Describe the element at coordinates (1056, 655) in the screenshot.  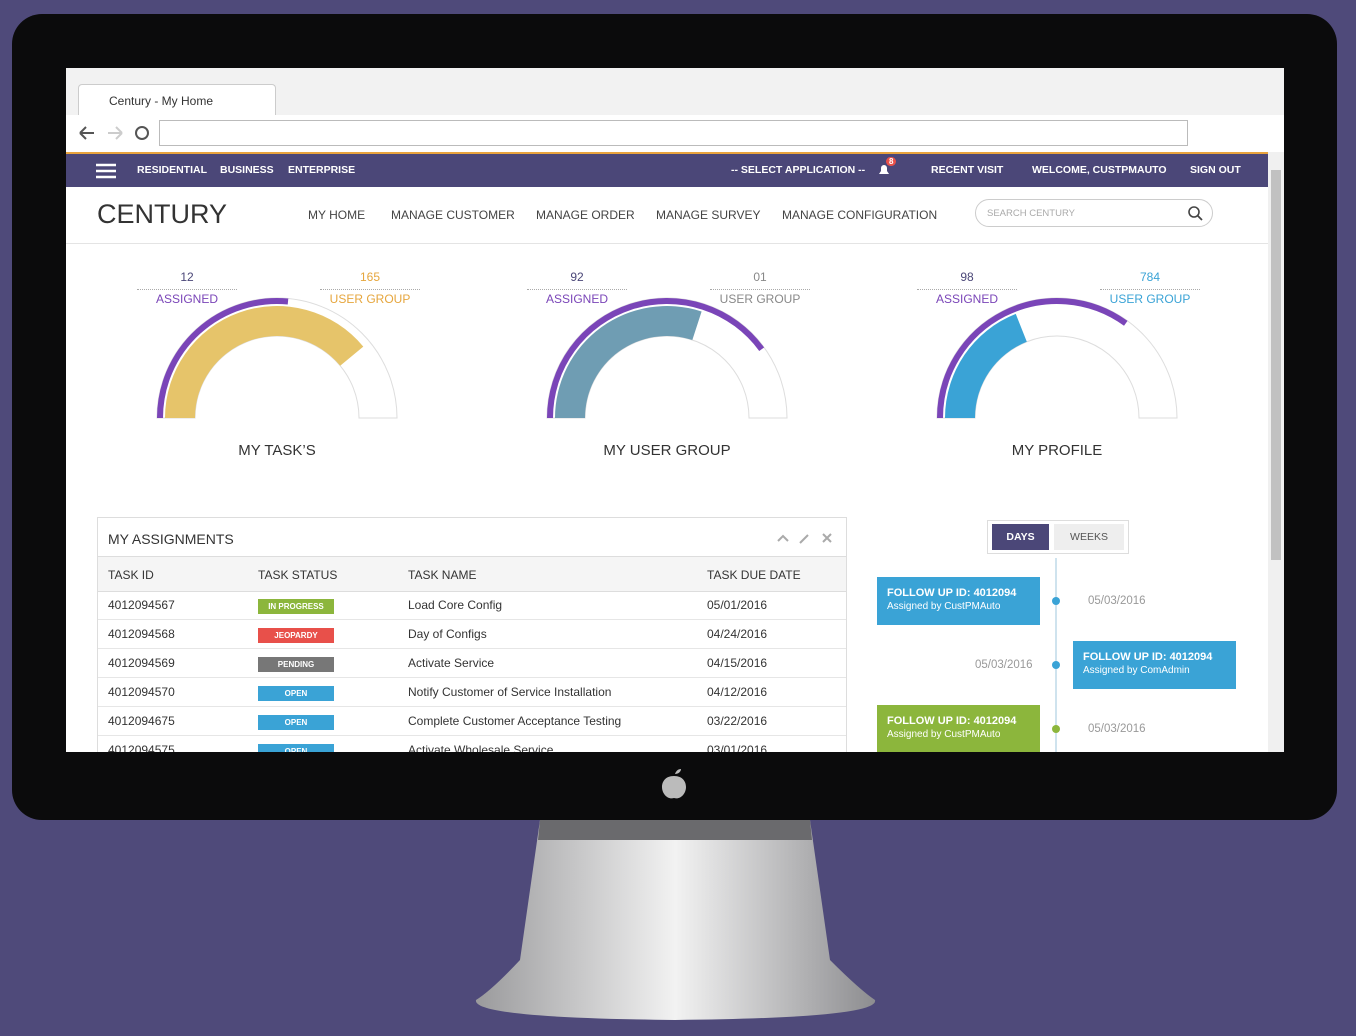
I see `timeline-line` at that location.